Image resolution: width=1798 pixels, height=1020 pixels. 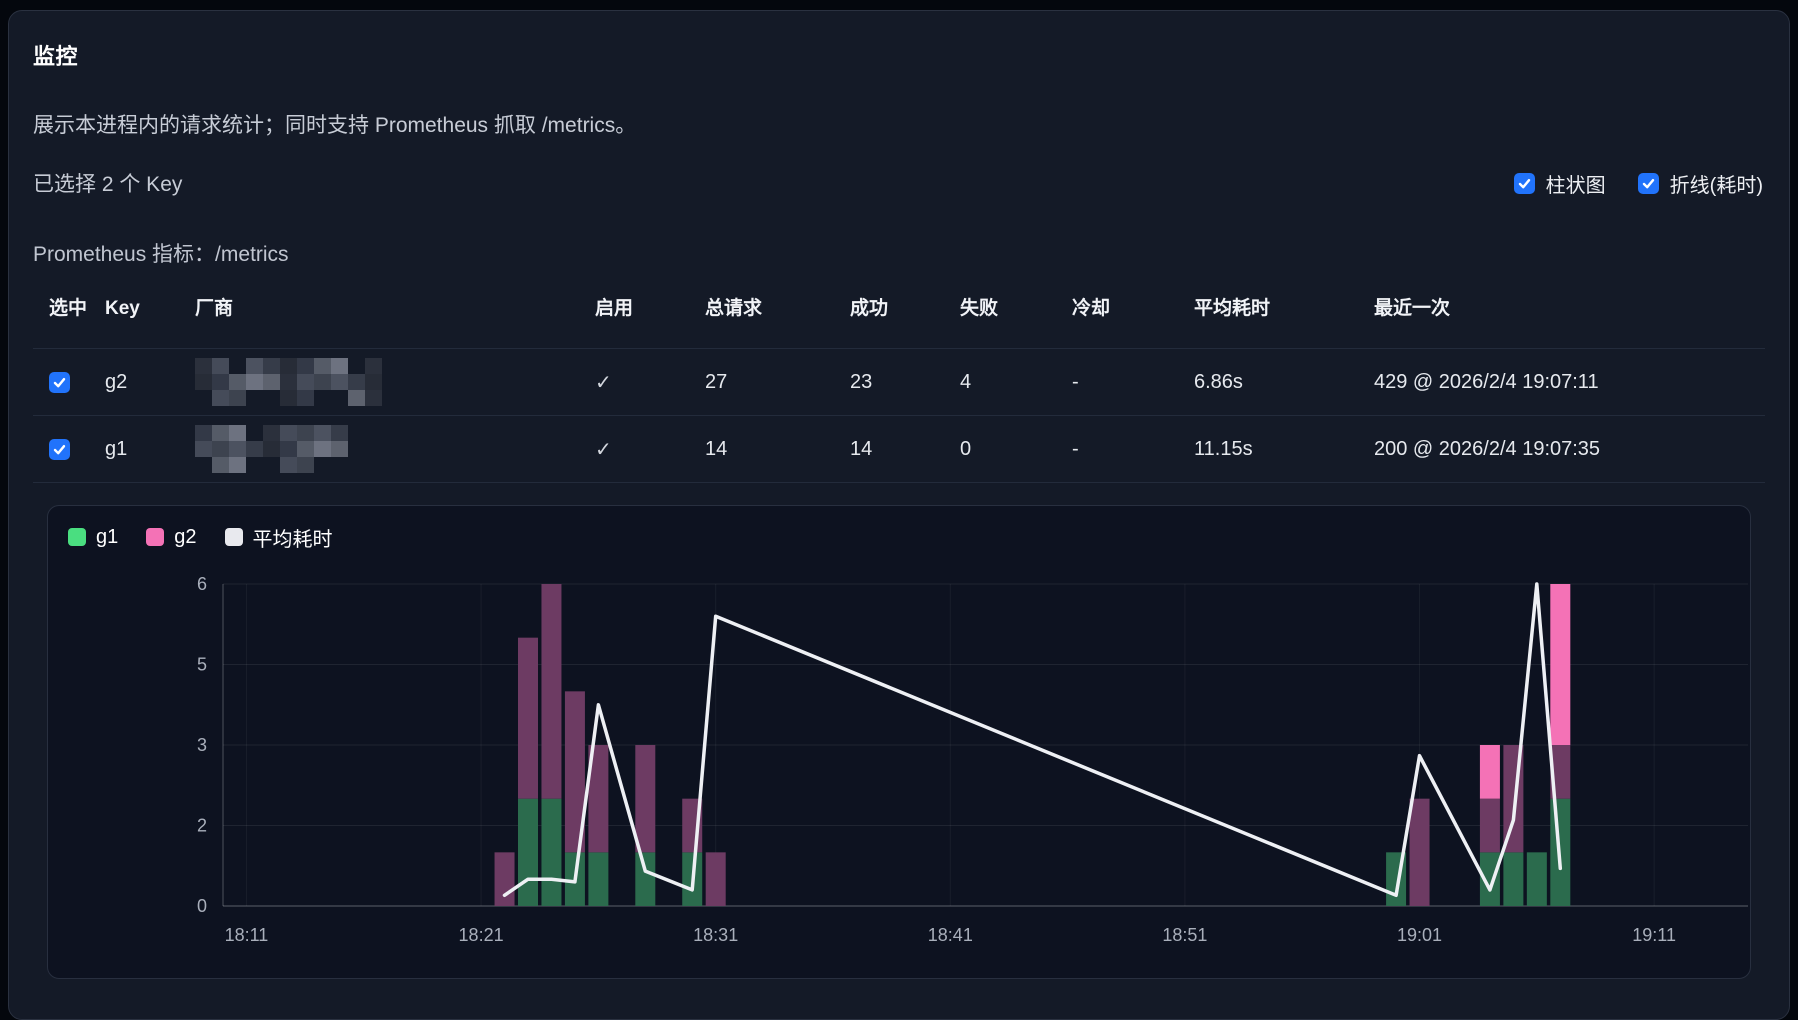 What do you see at coordinates (1184, 935) in the screenshot?
I see `x-tick-label: 18:51` at bounding box center [1184, 935].